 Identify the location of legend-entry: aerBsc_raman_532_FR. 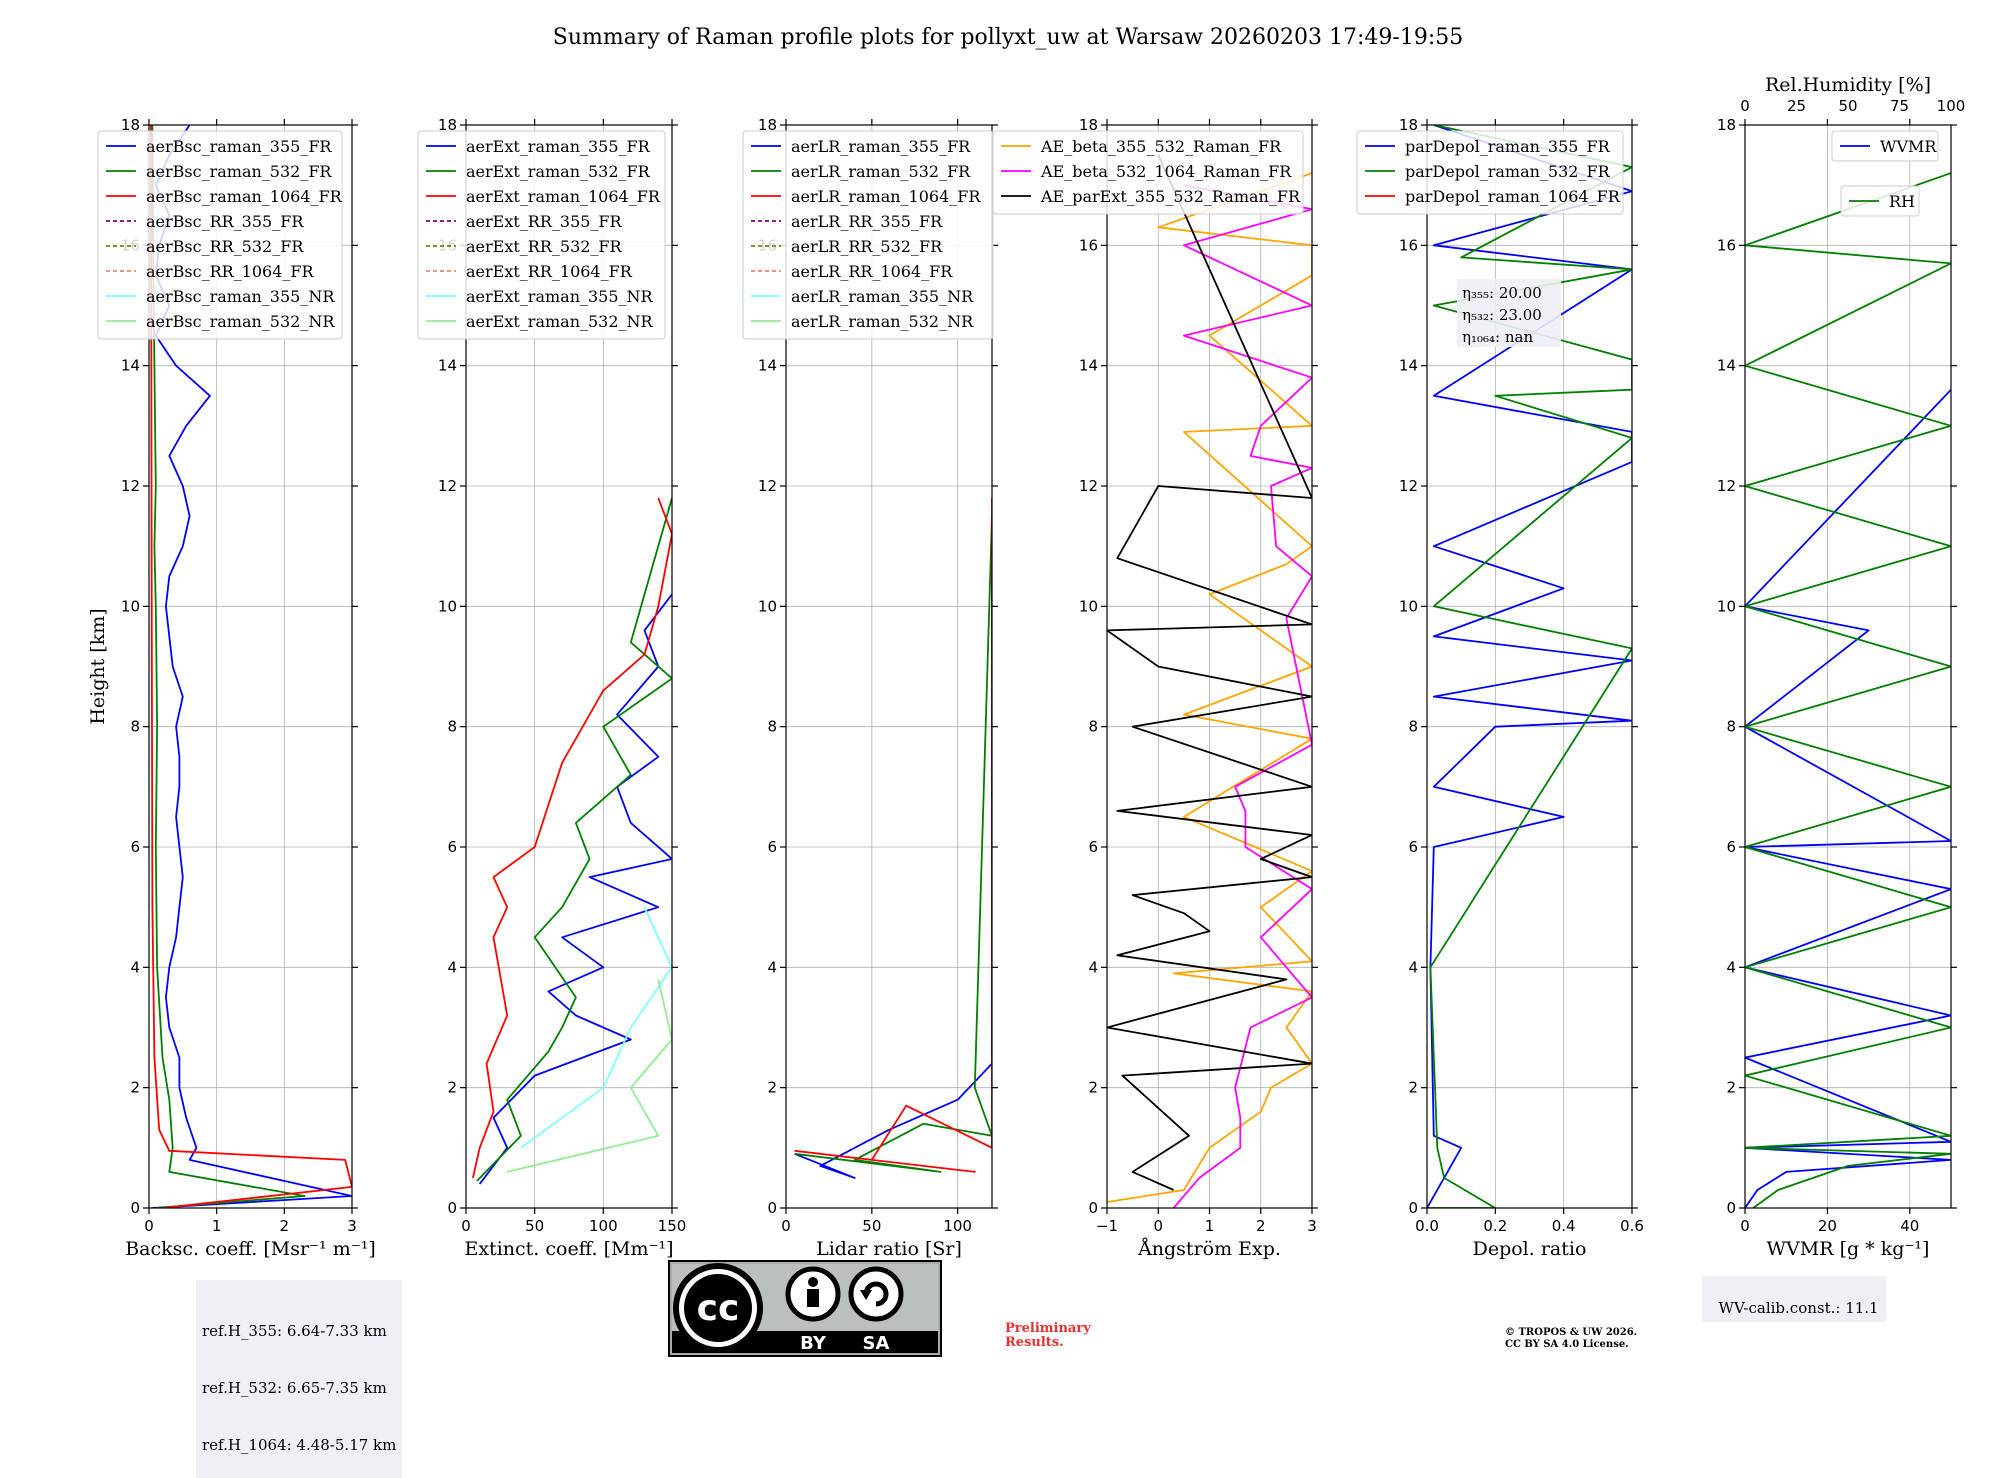
(239, 171).